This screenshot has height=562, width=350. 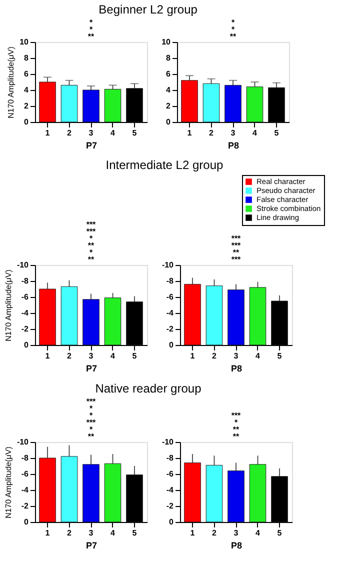 I want to click on chart-title: Beginner L2 group, so click(x=148, y=9).